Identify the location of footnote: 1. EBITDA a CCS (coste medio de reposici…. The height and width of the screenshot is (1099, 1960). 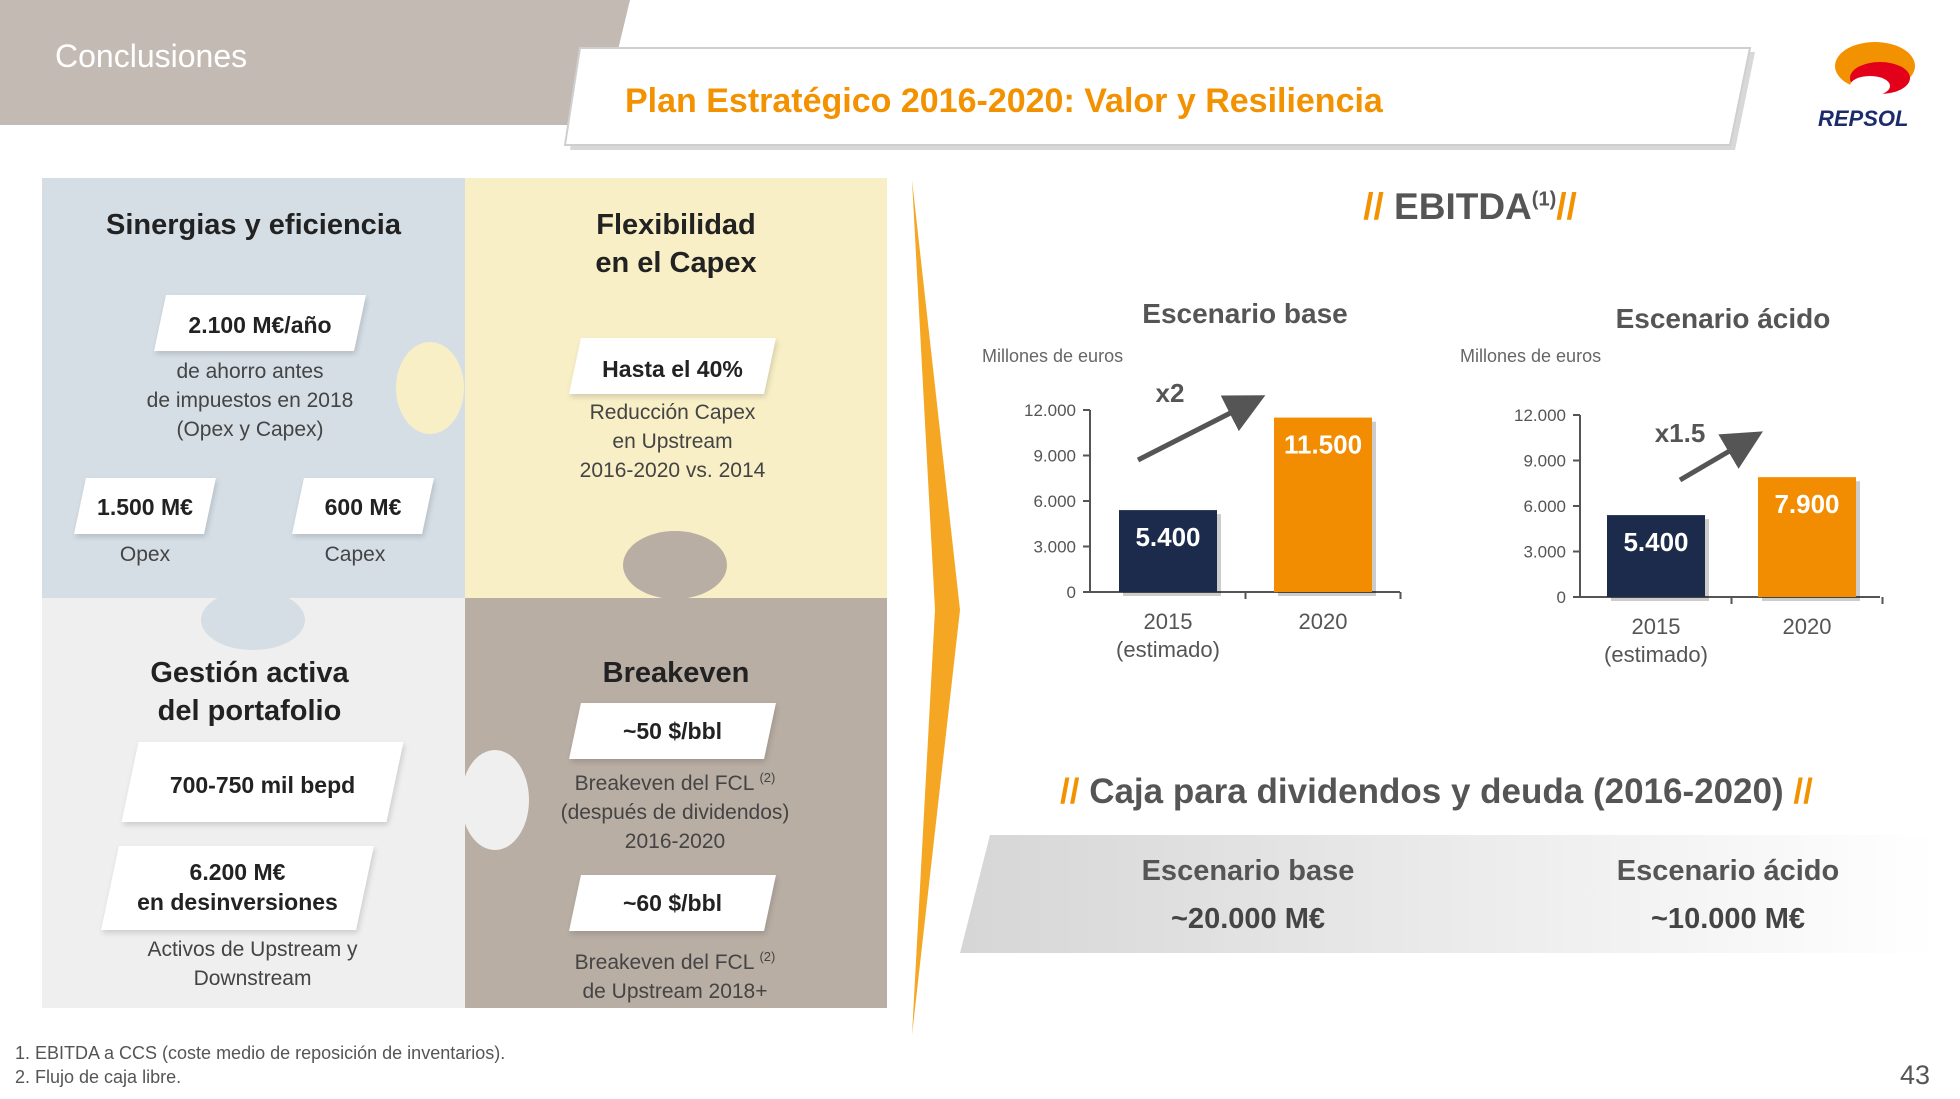
(260, 1053).